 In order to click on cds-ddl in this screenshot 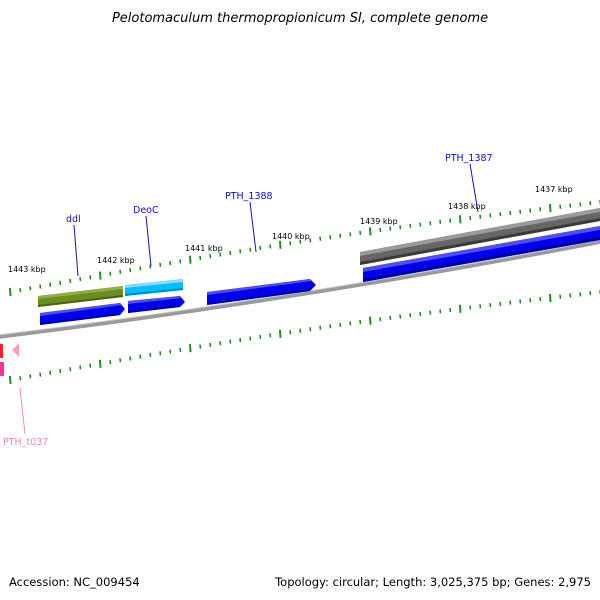, I will do `click(82, 314)`.